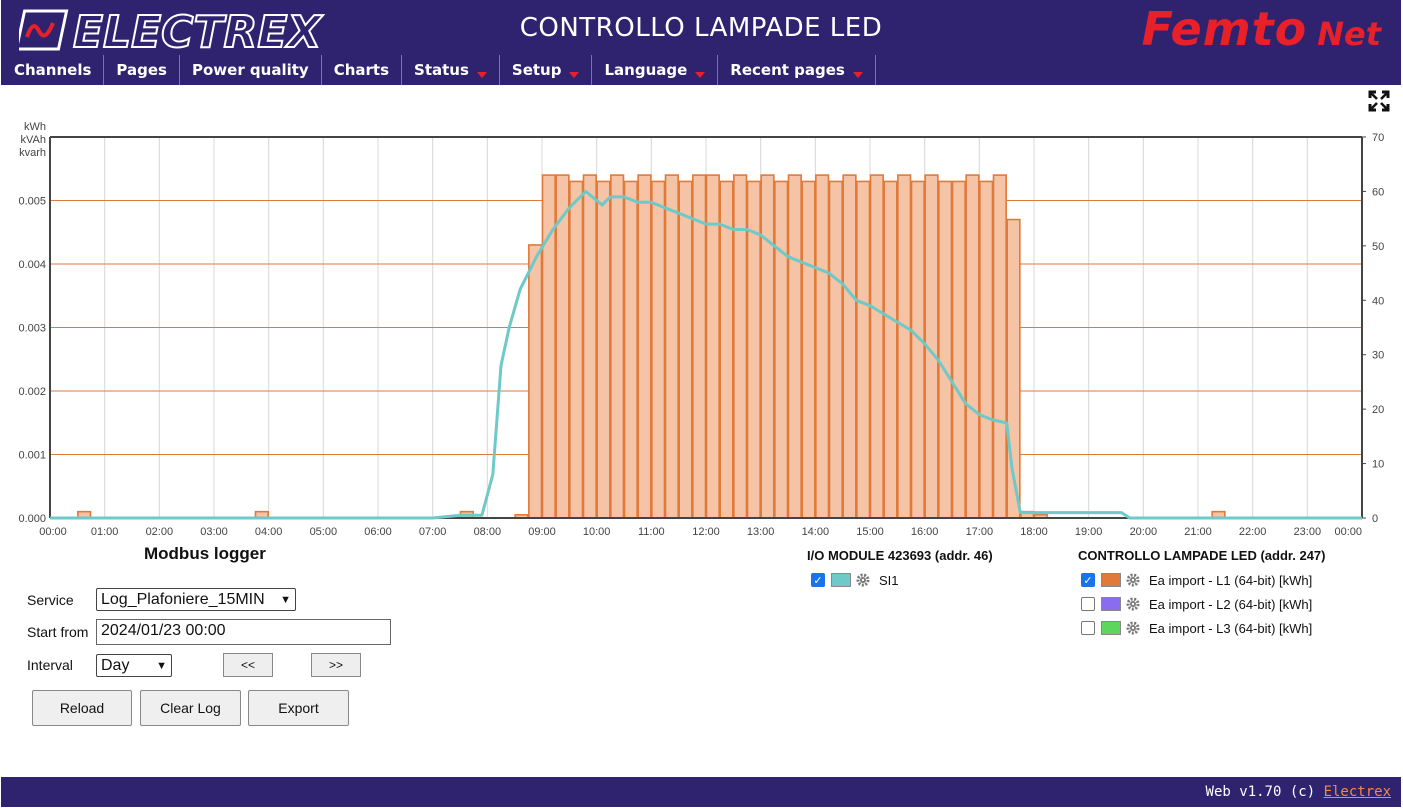 The height and width of the screenshot is (809, 1403). Describe the element at coordinates (1260, 792) in the screenshot. I see `version-text: Web v1.70 (c)` at that location.